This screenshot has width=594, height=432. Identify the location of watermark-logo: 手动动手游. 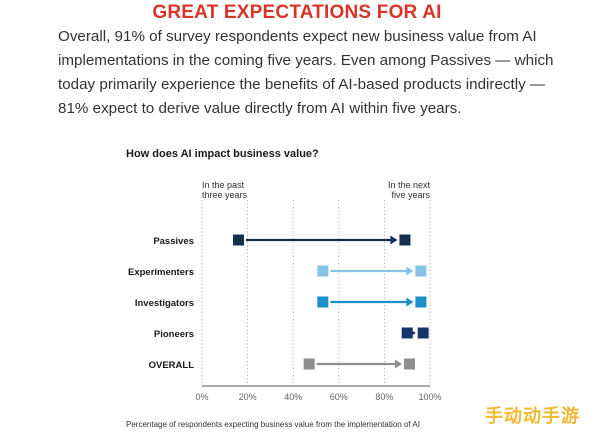
(532, 416).